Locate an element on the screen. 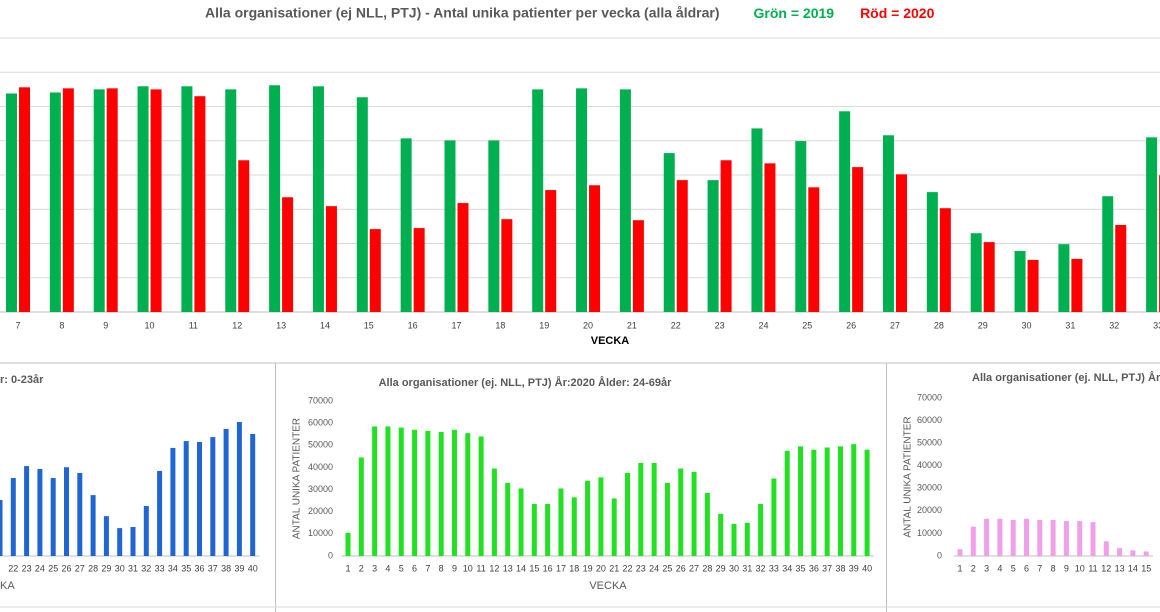  x-tick-label: 29 is located at coordinates (983, 325).